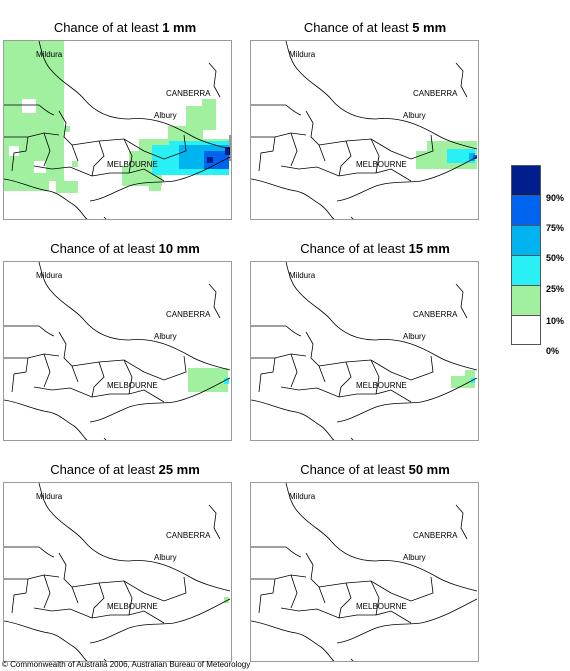  I want to click on panel-title-10mm: Chance of at least 10 mm, so click(125, 248).